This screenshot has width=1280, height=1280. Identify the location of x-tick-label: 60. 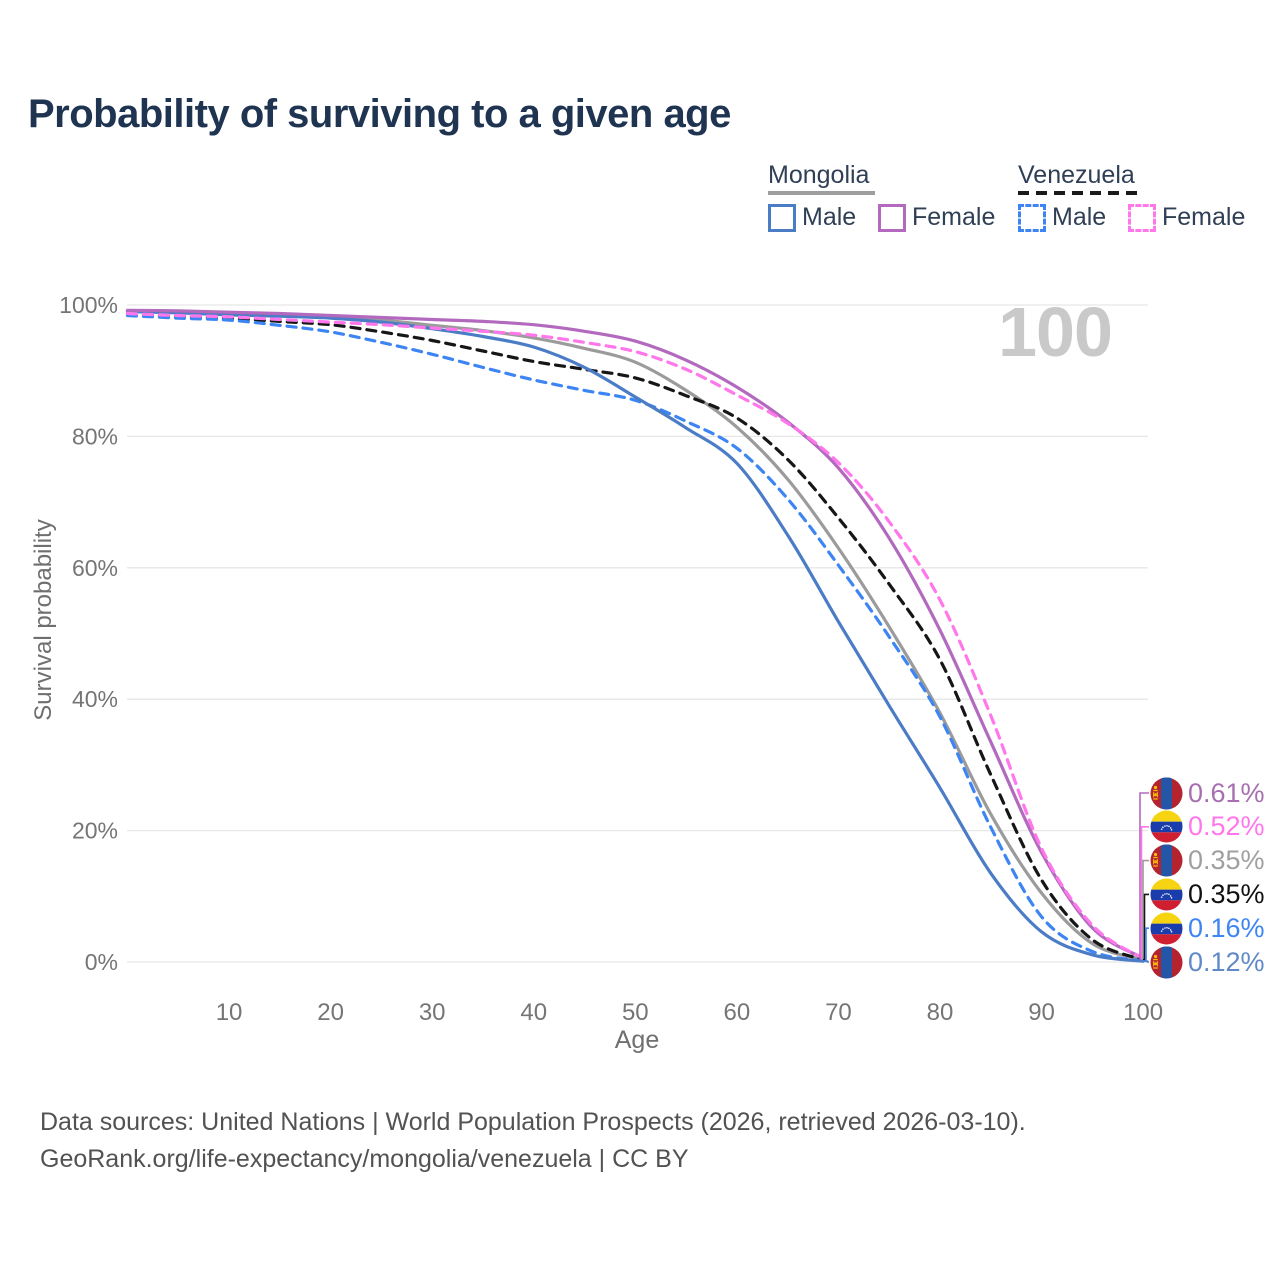
(737, 1012).